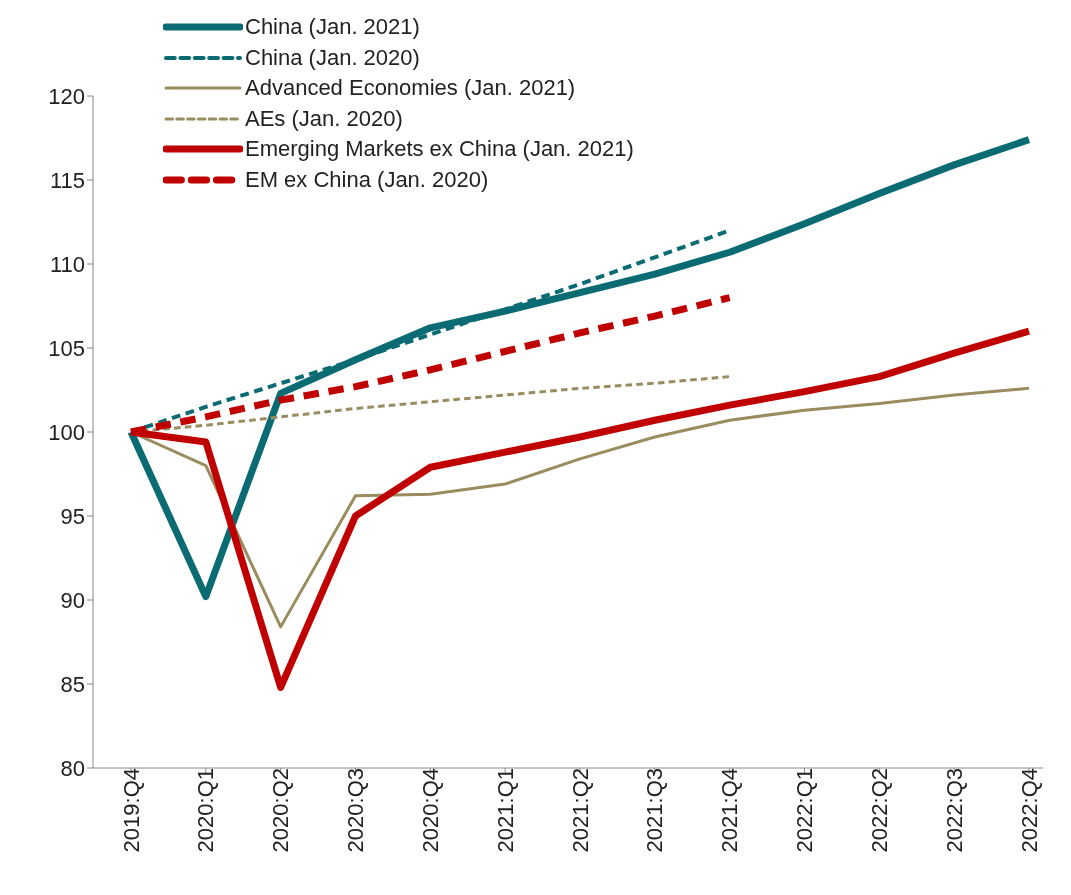  Describe the element at coordinates (324, 118) in the screenshot. I see `legend-label: AEs (Jan. 2020)` at that location.